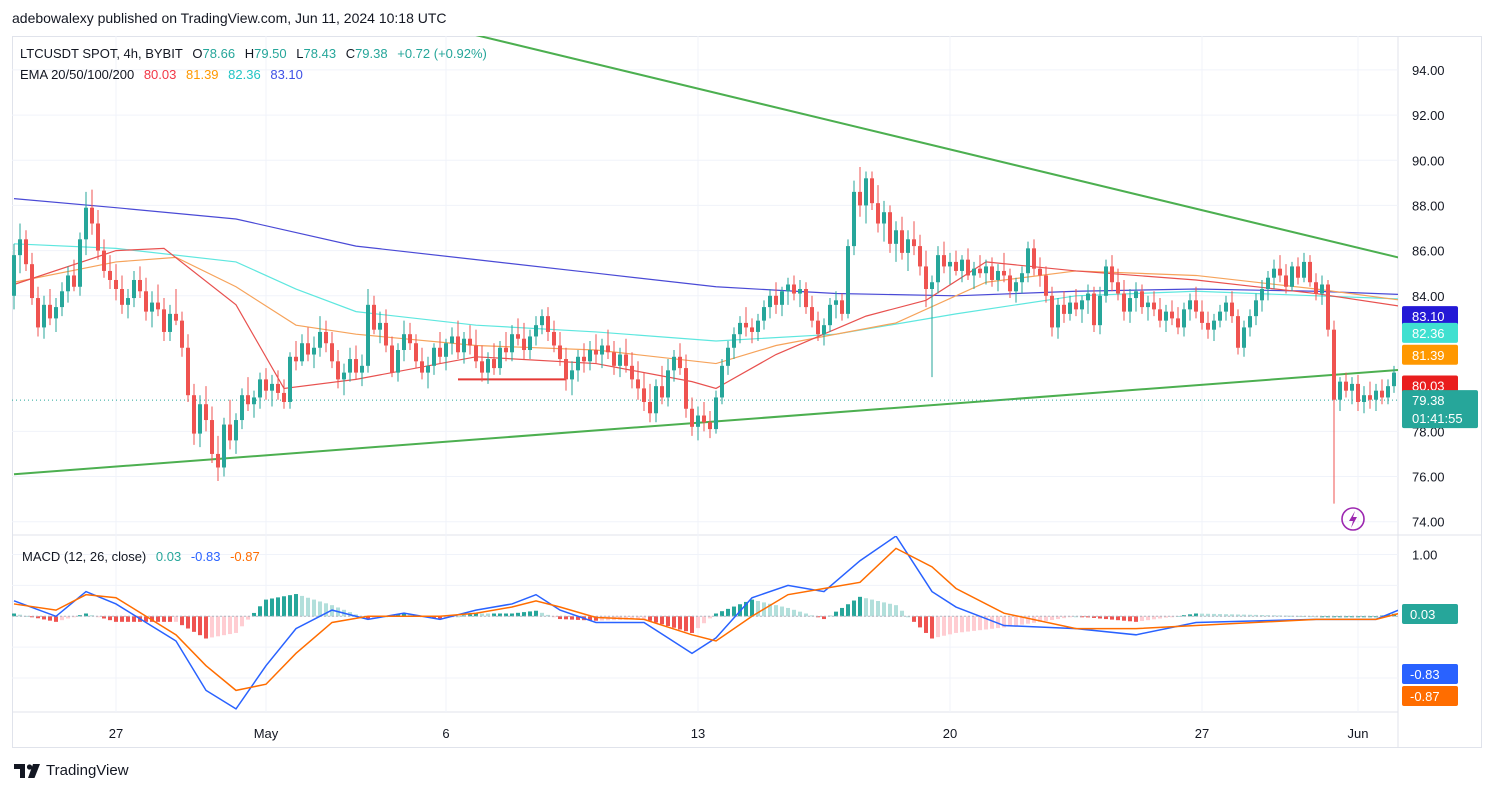 The height and width of the screenshot is (793, 1496). What do you see at coordinates (705, 310) in the screenshot?
I see `ema50-line` at bounding box center [705, 310].